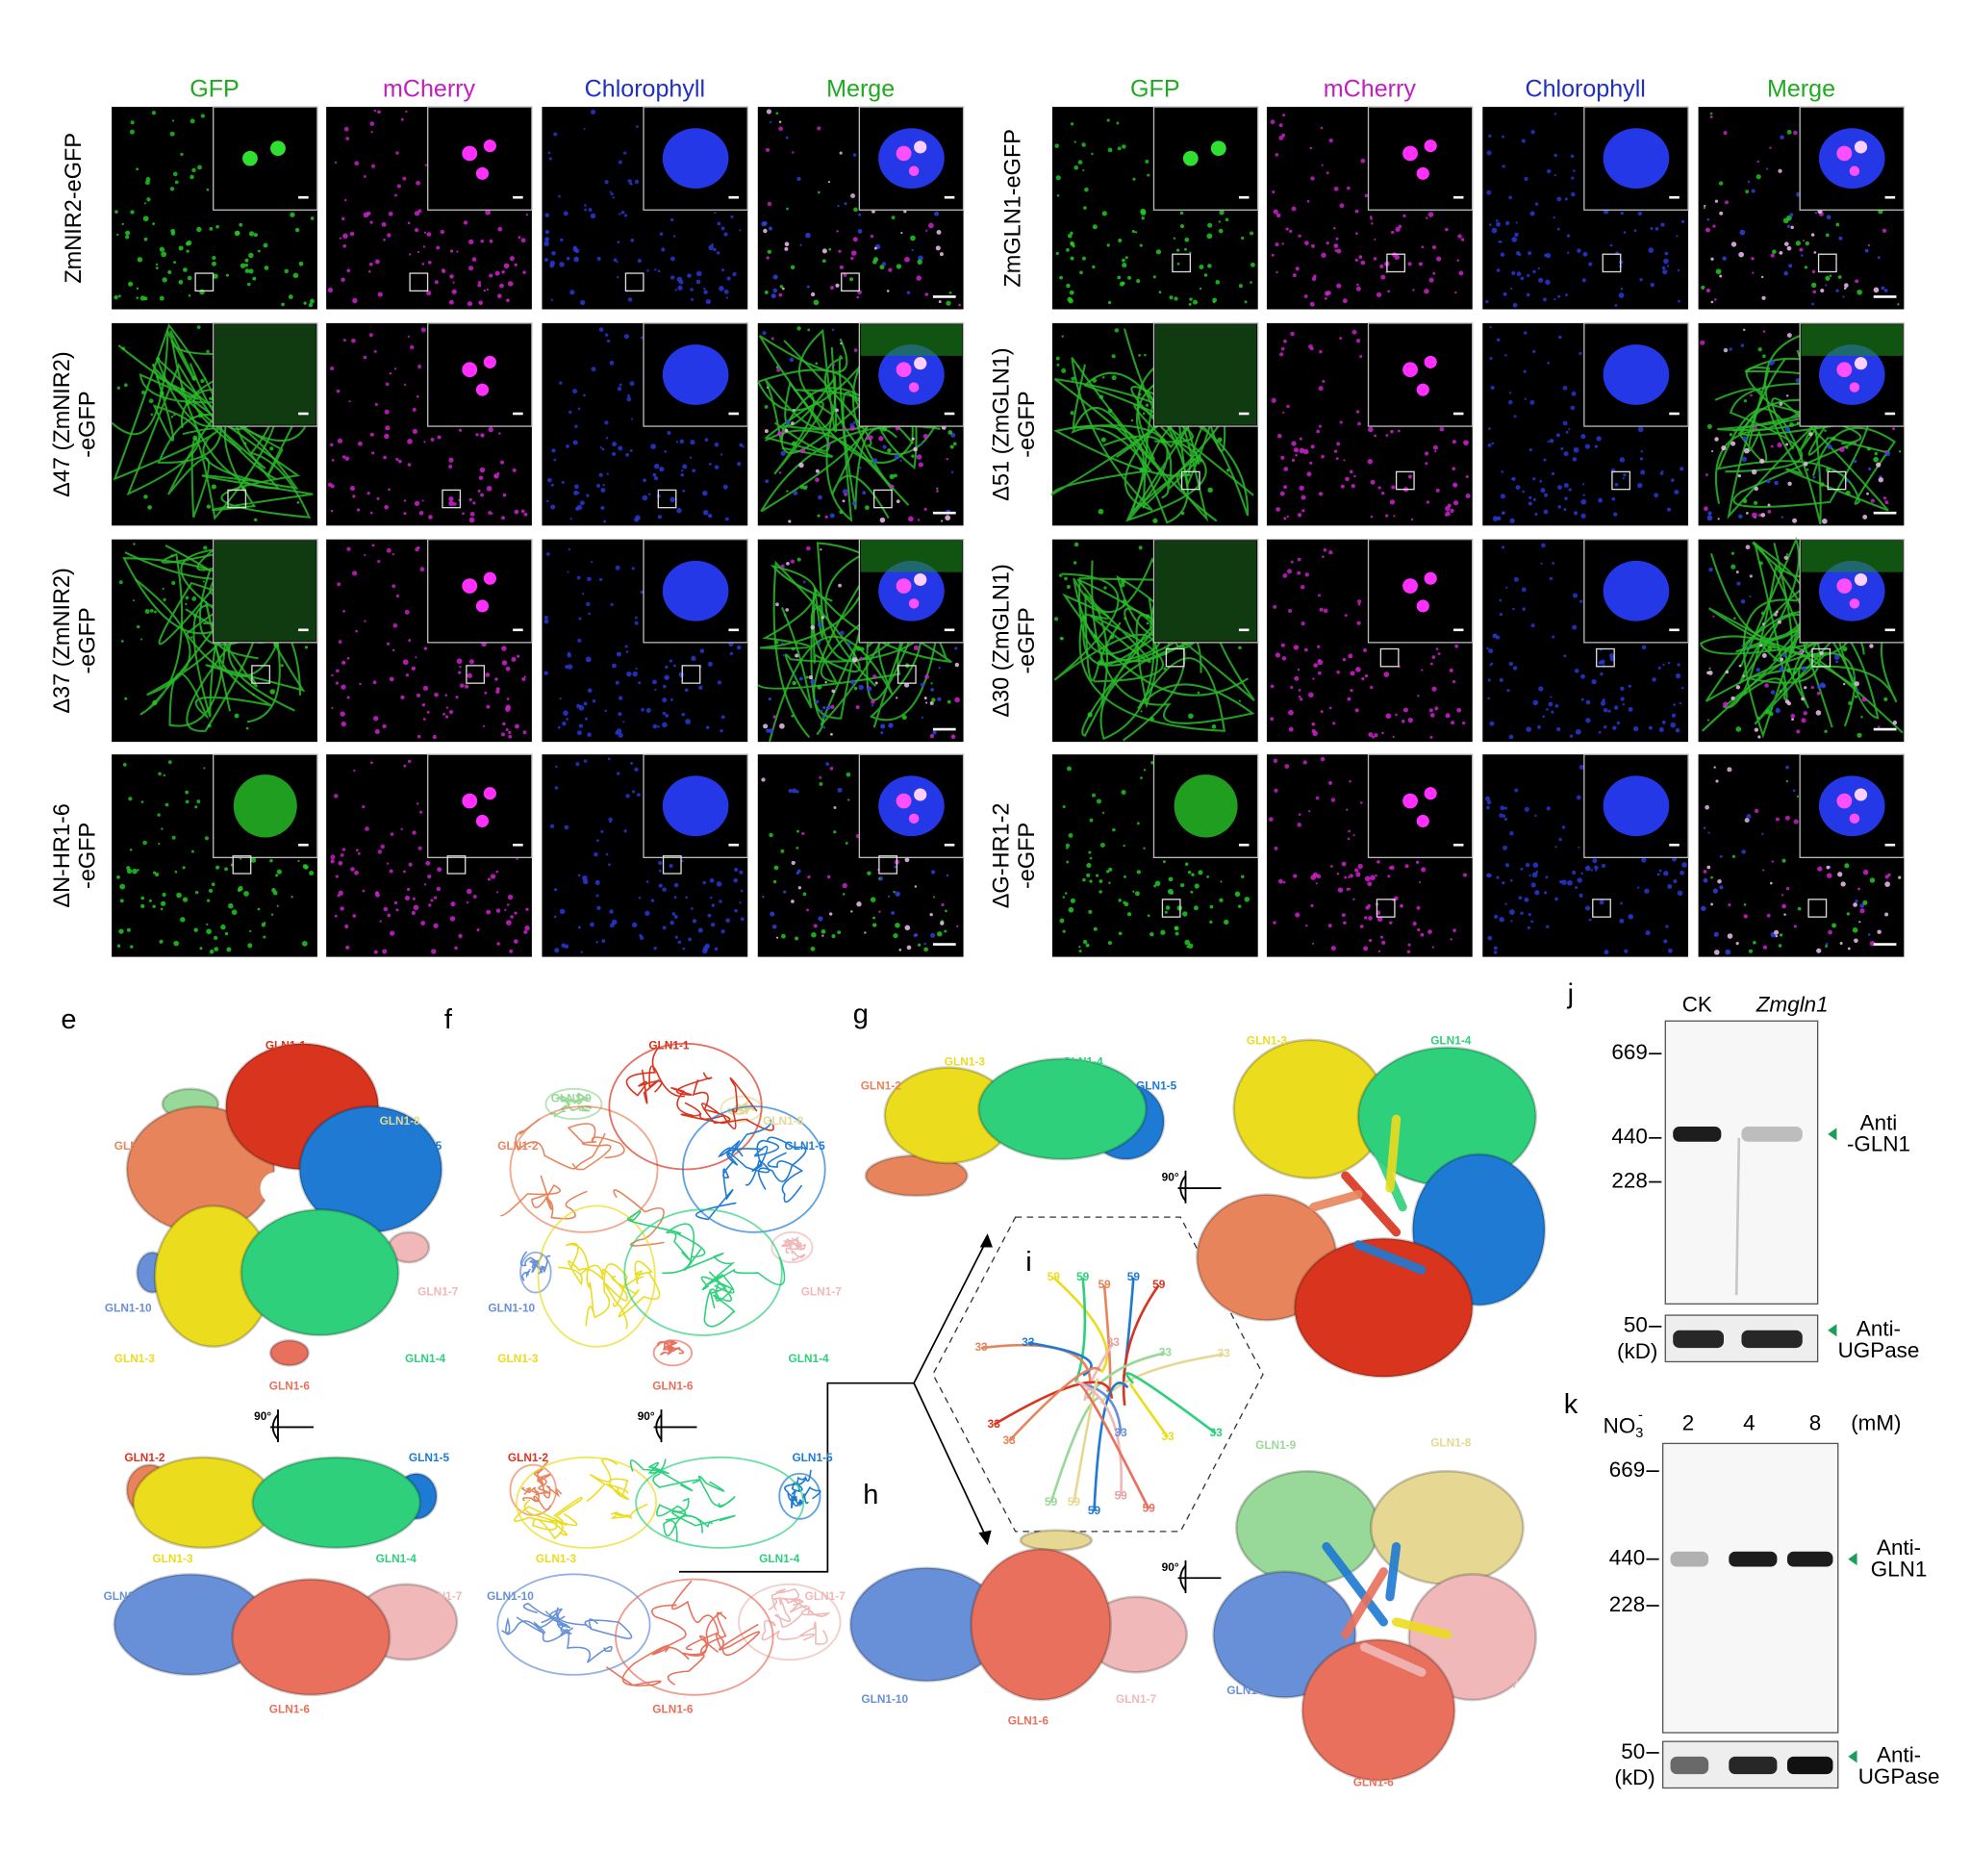 The height and width of the screenshot is (1876, 1970). Describe the element at coordinates (401, 1121) in the screenshot. I see `chain-label: GLN1-8` at that location.